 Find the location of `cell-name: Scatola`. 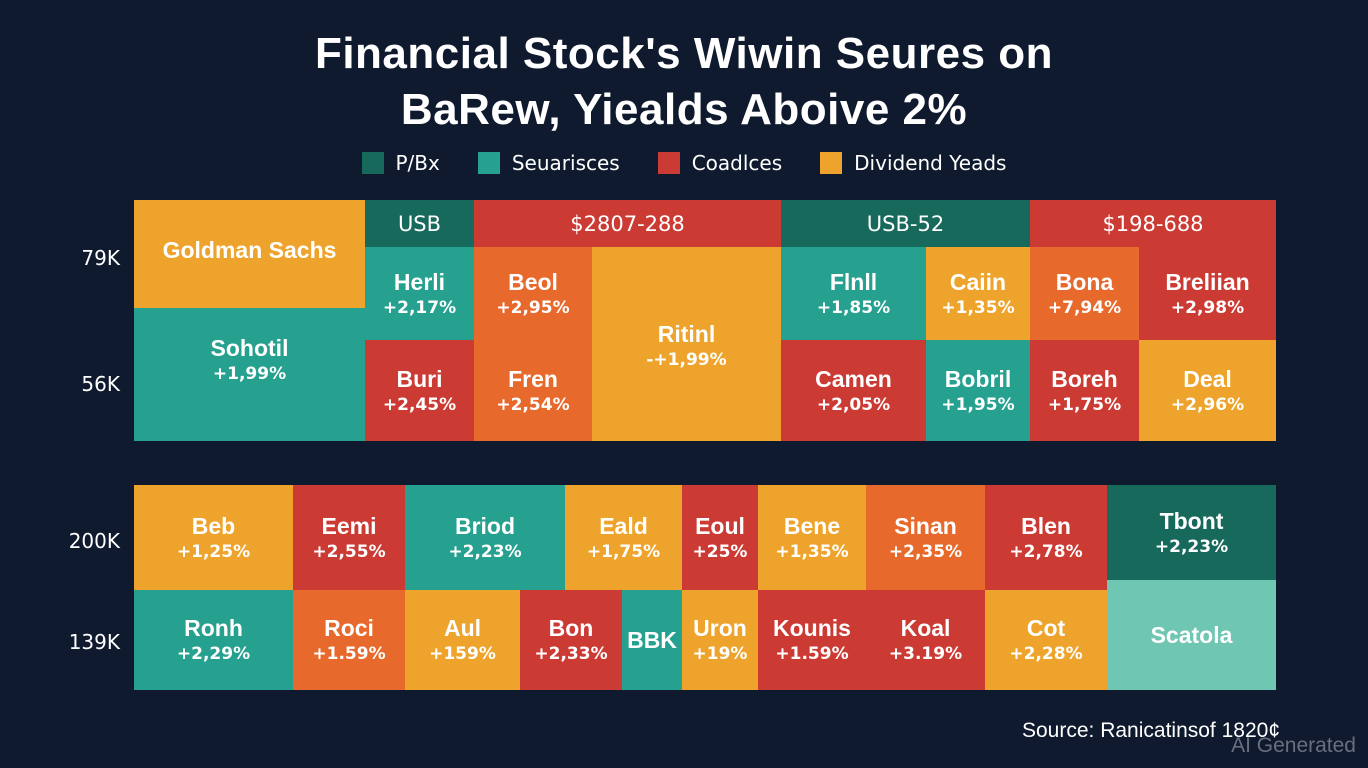

cell-name: Scatola is located at coordinates (1191, 635).